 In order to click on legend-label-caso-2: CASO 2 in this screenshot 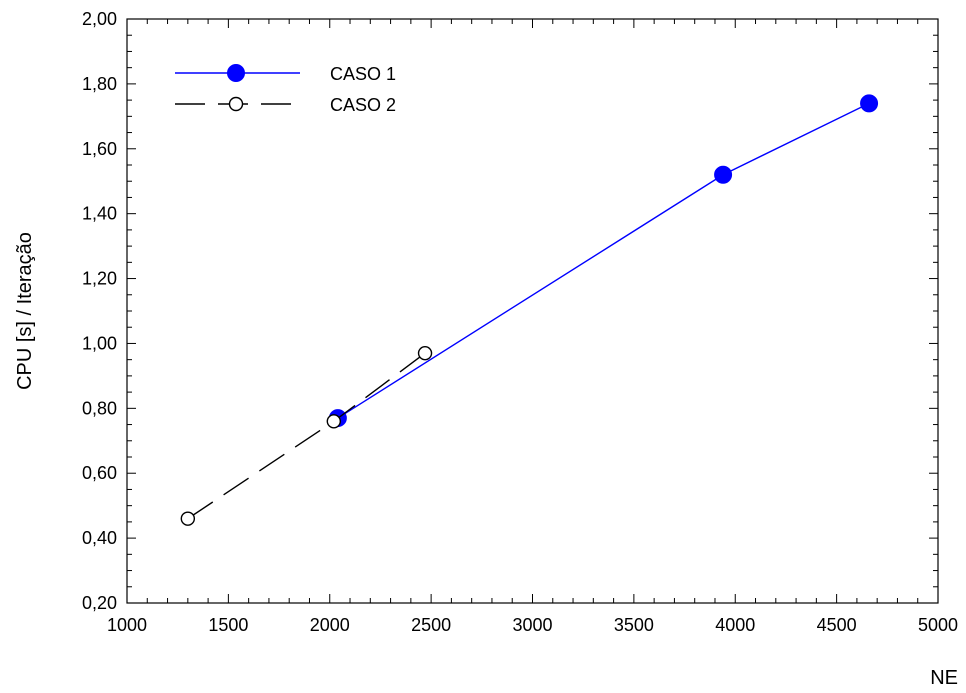, I will do `click(363, 105)`.